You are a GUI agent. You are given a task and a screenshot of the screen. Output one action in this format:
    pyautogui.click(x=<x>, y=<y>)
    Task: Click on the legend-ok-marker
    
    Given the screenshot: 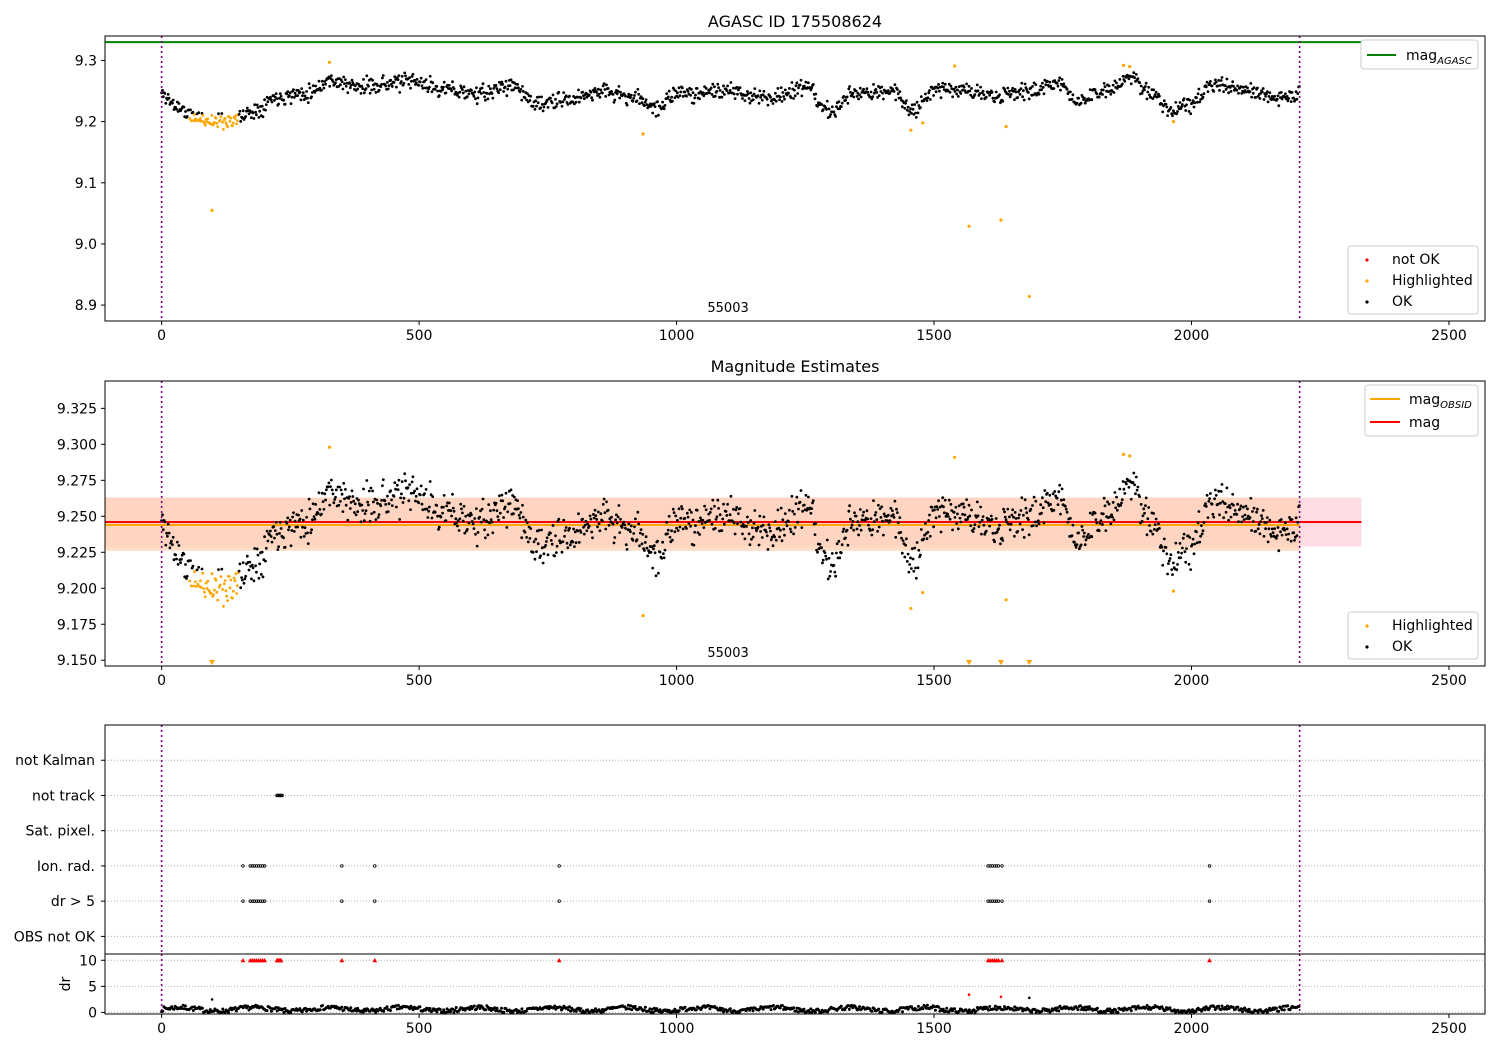 What is the action you would take?
    pyautogui.click(x=1367, y=647)
    